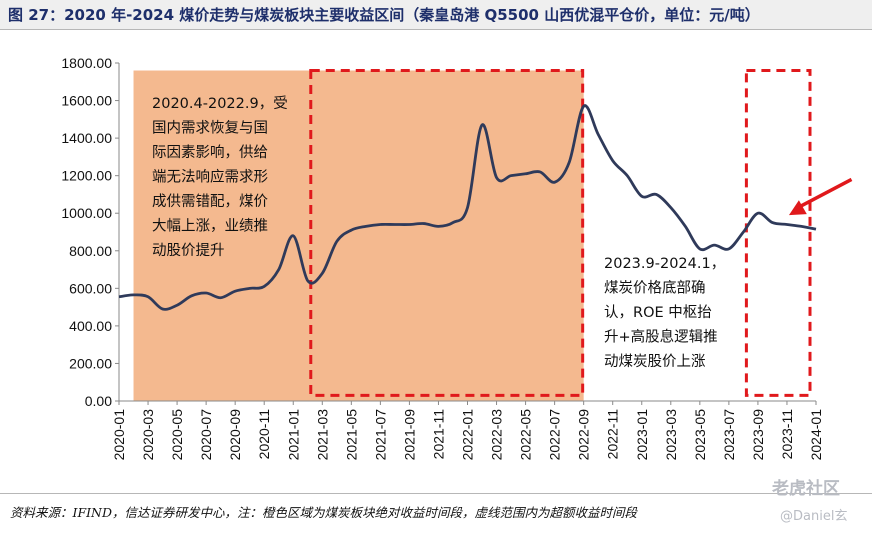  Describe the element at coordinates (664, 264) in the screenshot. I see `annotation-right-line: 2023.9-2024.1，` at that location.